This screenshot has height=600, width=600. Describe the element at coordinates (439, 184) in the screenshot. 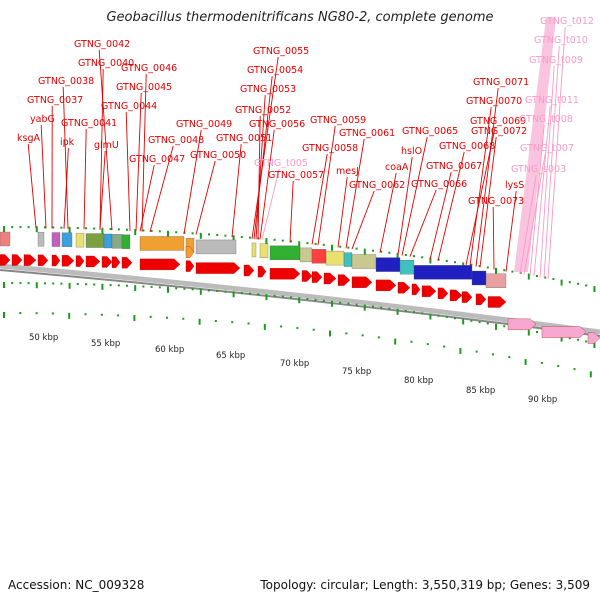

I see `gene-label: GTNG_0066` at that location.